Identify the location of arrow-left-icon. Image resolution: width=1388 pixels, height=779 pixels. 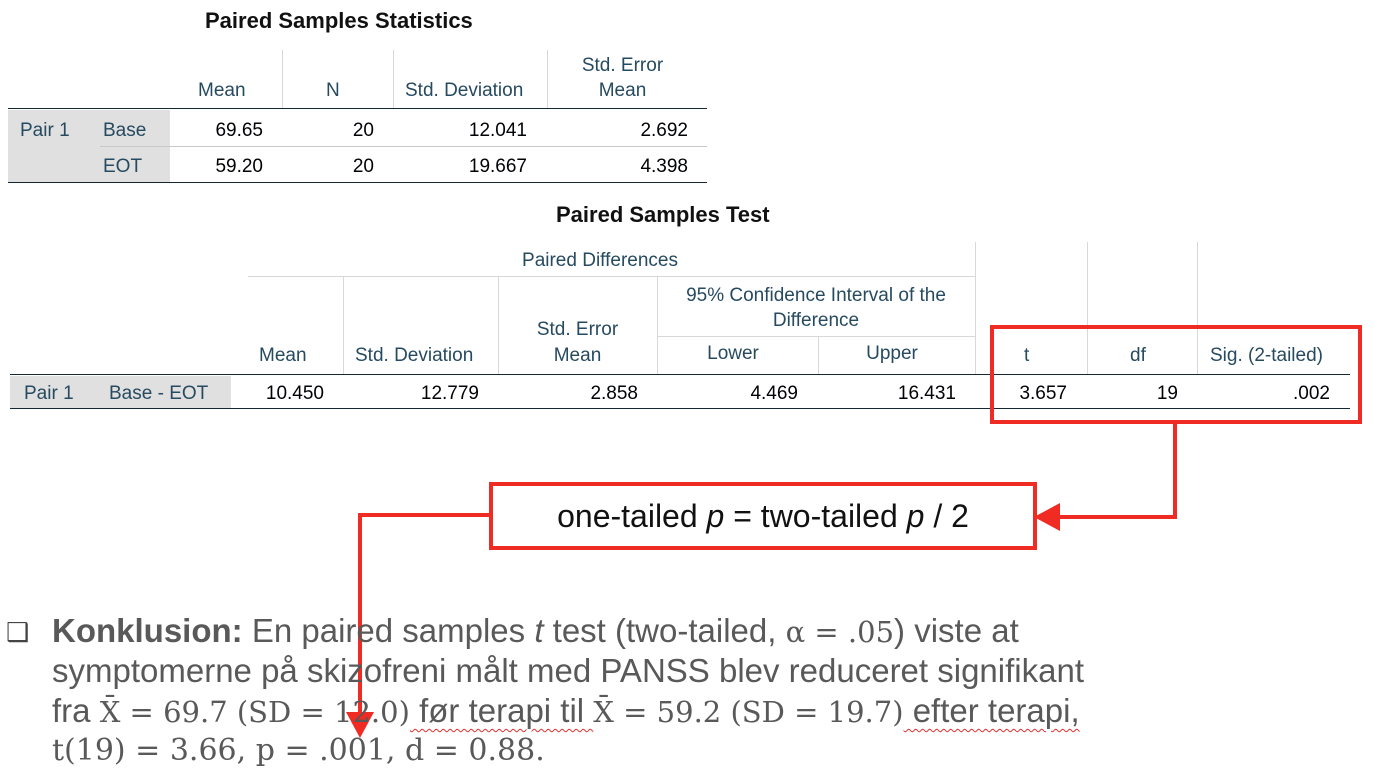
(1047, 517).